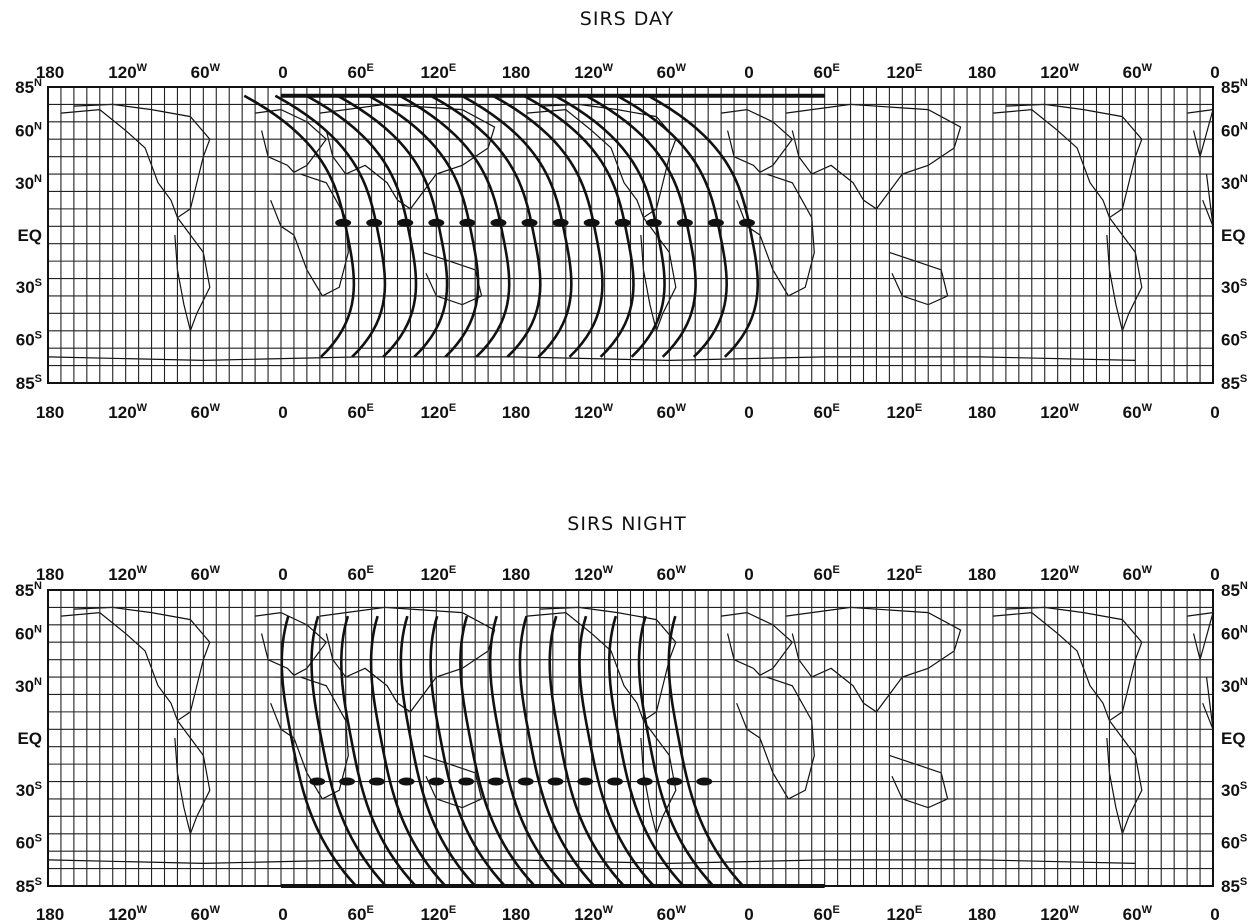 This screenshot has height=924, width=1253. What do you see at coordinates (1234, 383) in the screenshot?
I see `right-lat-label: 85S` at bounding box center [1234, 383].